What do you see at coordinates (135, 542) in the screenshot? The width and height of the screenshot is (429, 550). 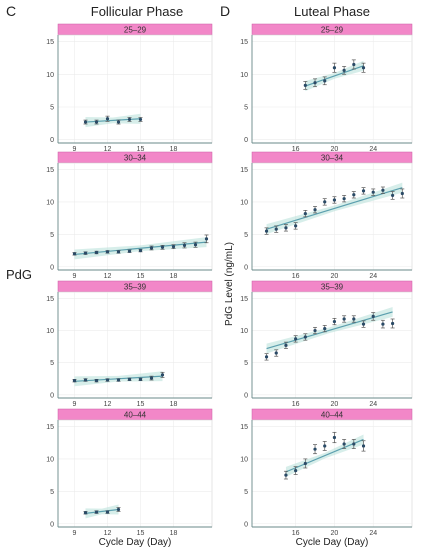 I see `x-axis-label: Cycle Day (Day)` at bounding box center [135, 542].